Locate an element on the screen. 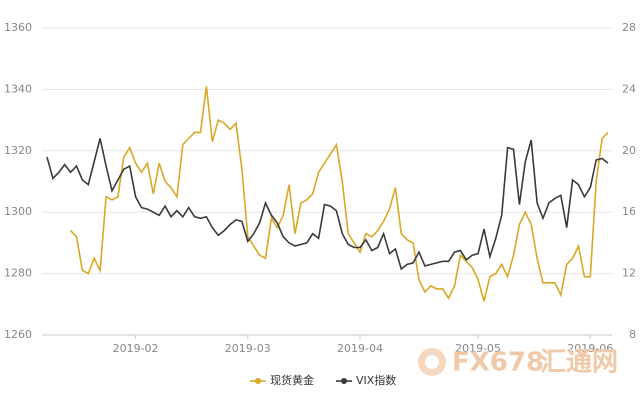  y-tick-label: 1280 is located at coordinates (18, 273).